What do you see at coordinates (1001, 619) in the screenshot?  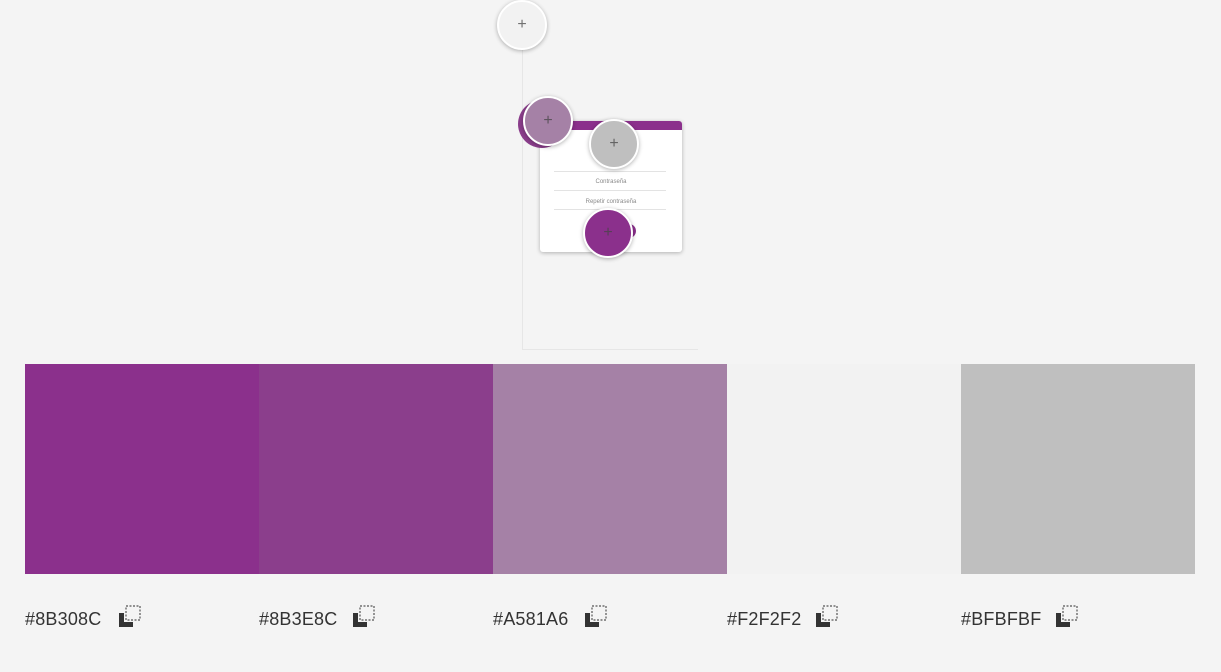 I see `hex-code-5: #BFBFBF` at bounding box center [1001, 619].